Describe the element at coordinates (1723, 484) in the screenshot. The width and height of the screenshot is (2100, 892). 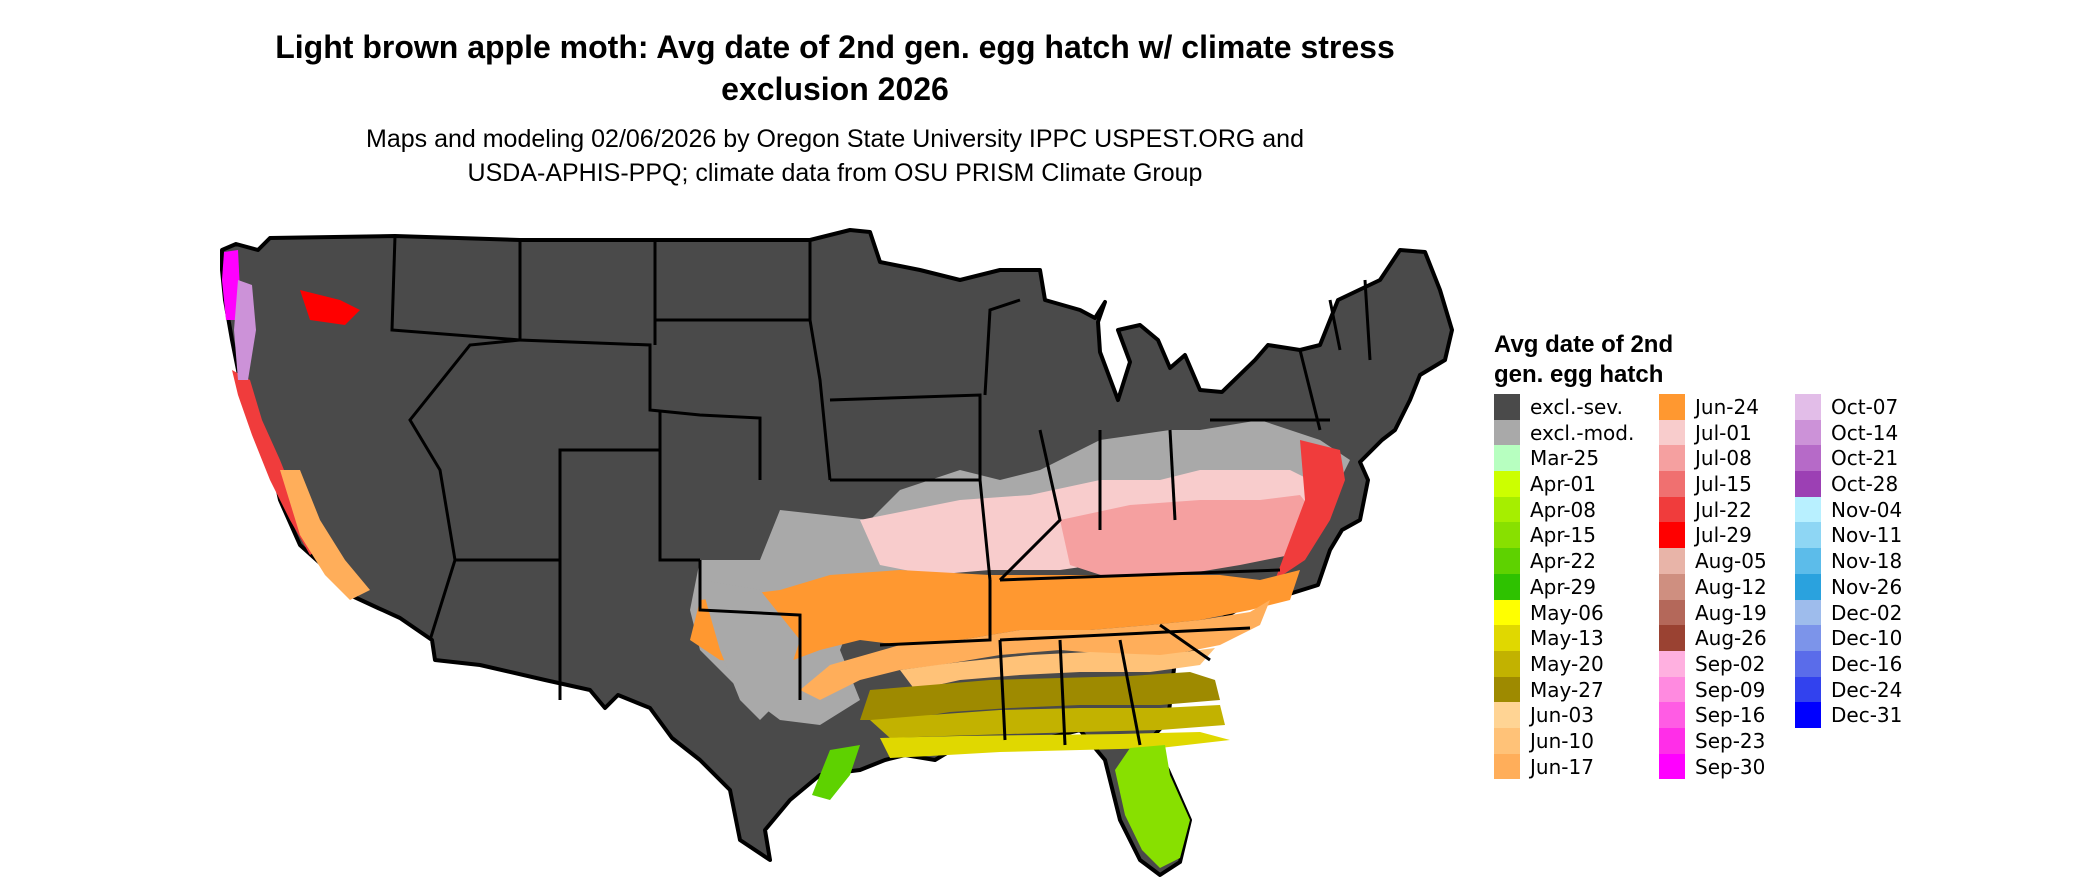
I see `legend-label: Jul-15` at that location.